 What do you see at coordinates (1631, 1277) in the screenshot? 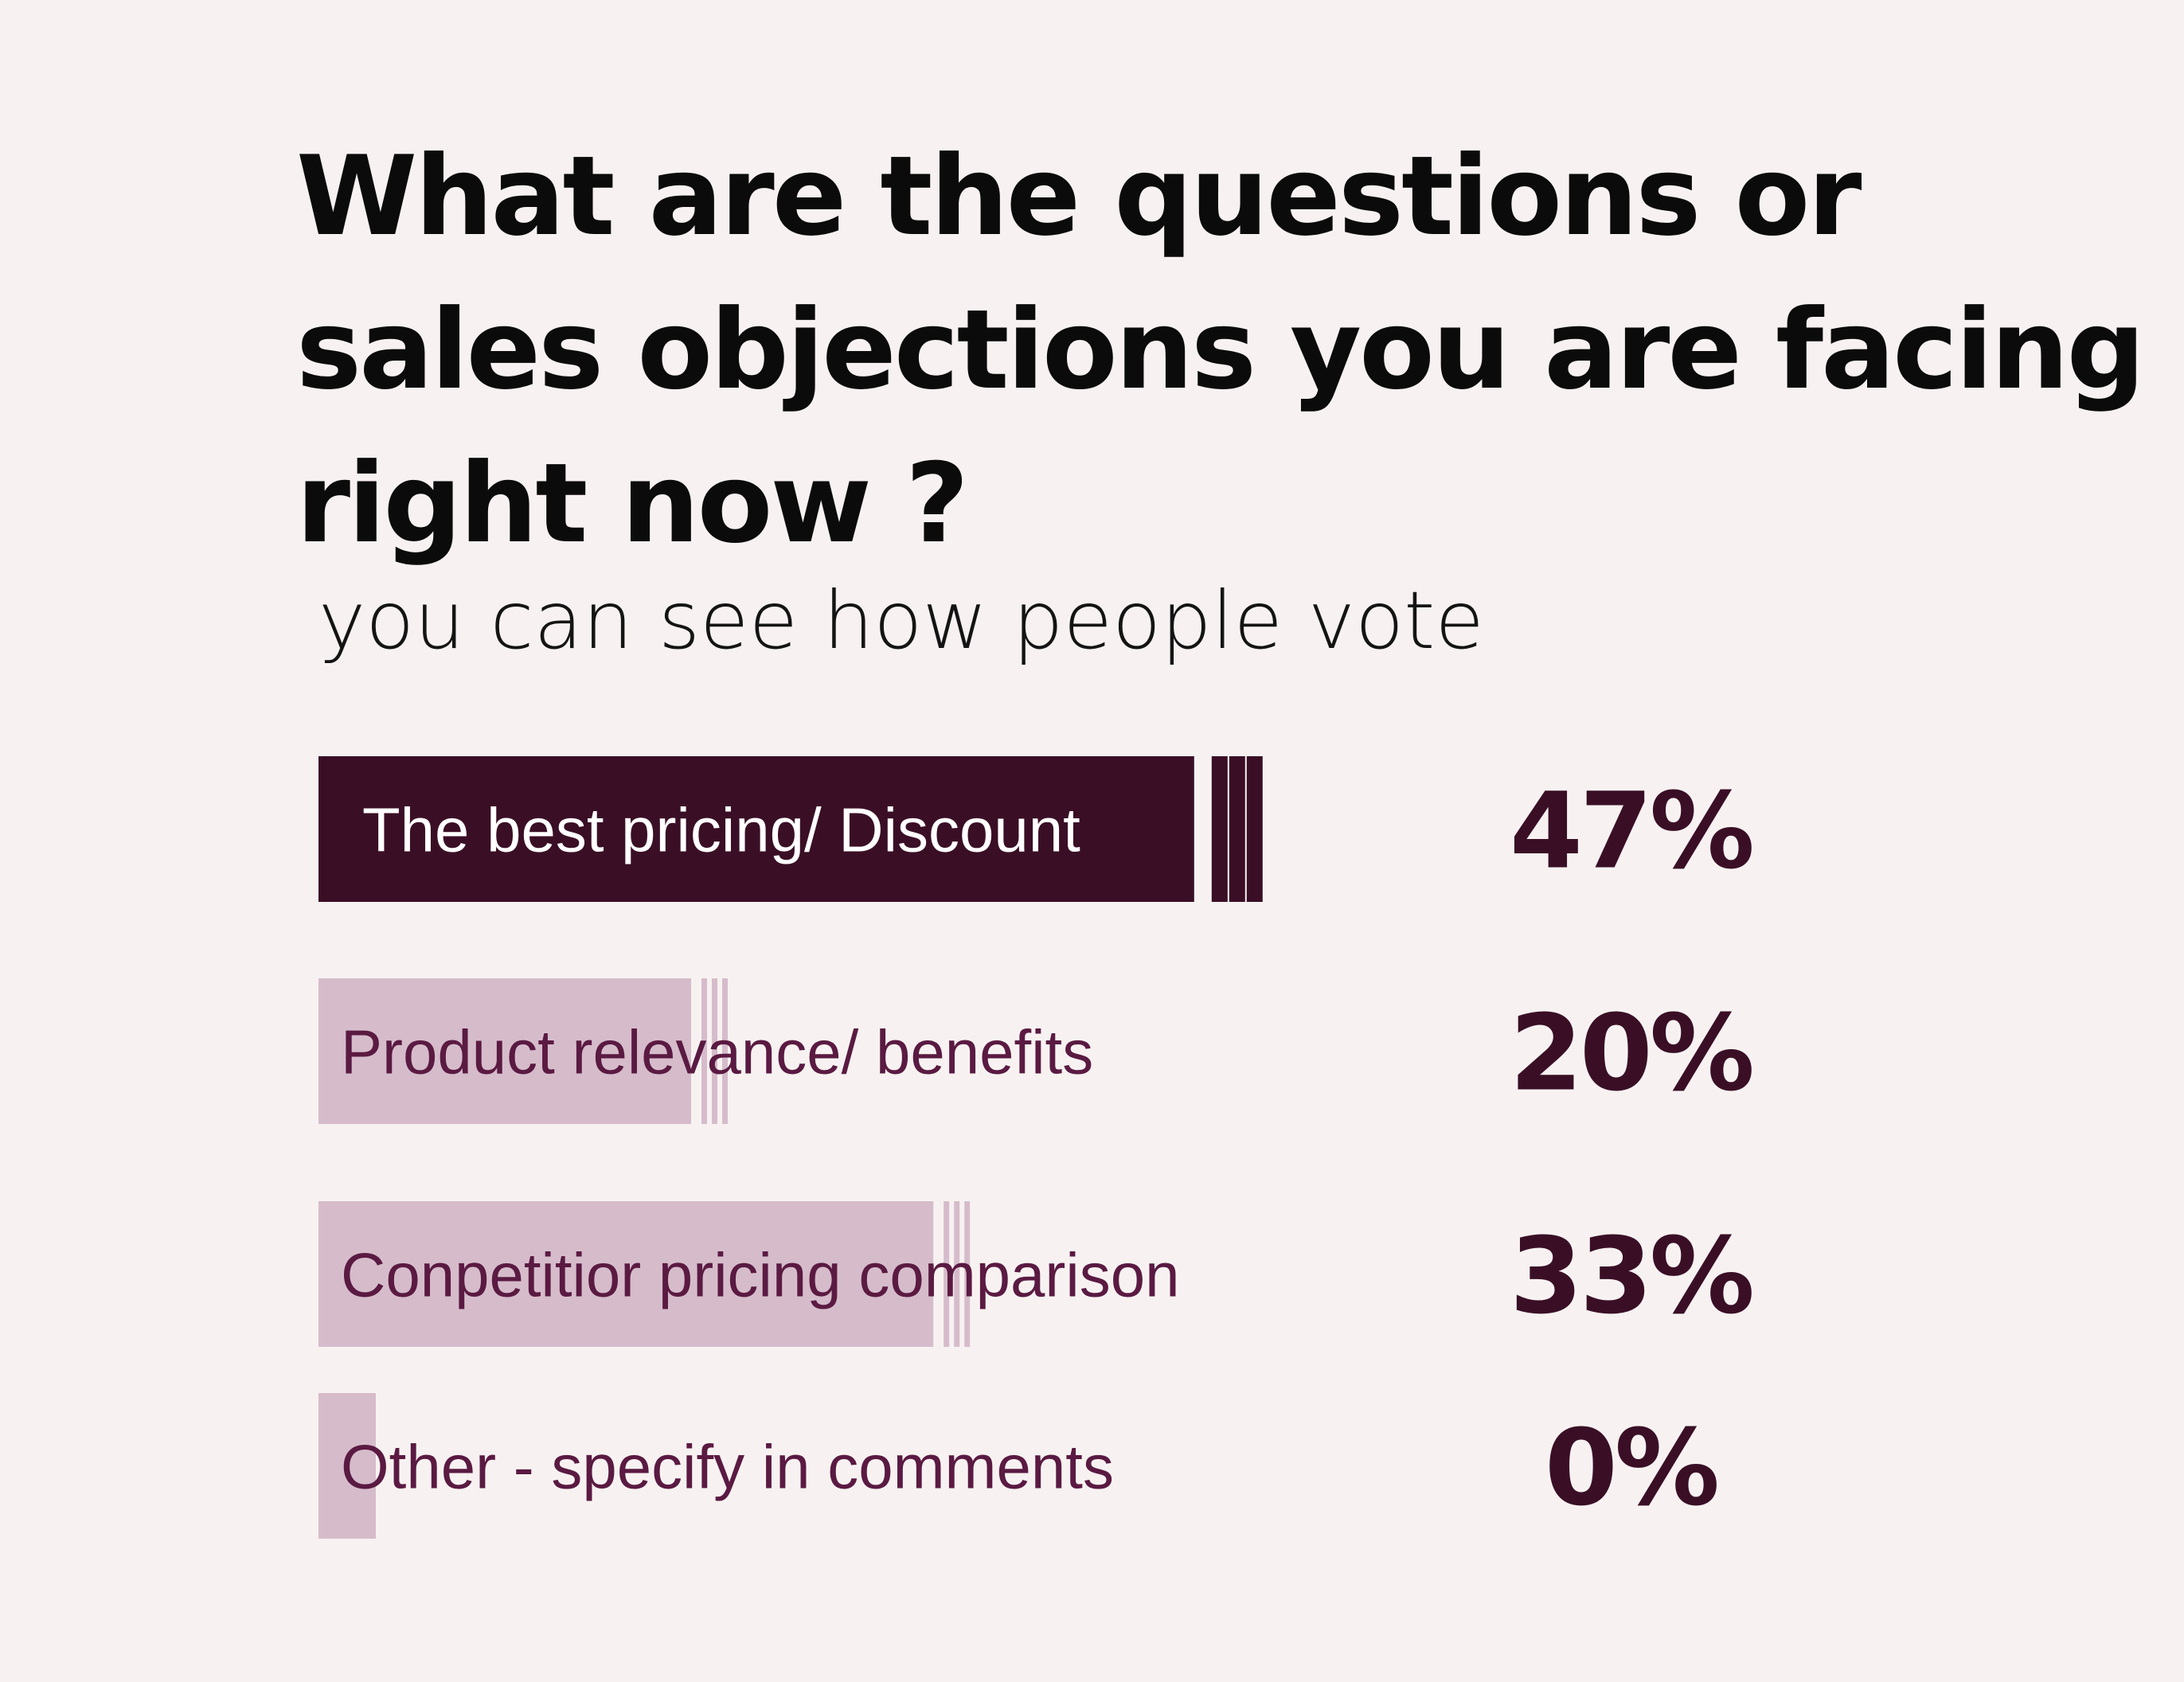
I see `value-label-3: 33%` at bounding box center [1631, 1277].